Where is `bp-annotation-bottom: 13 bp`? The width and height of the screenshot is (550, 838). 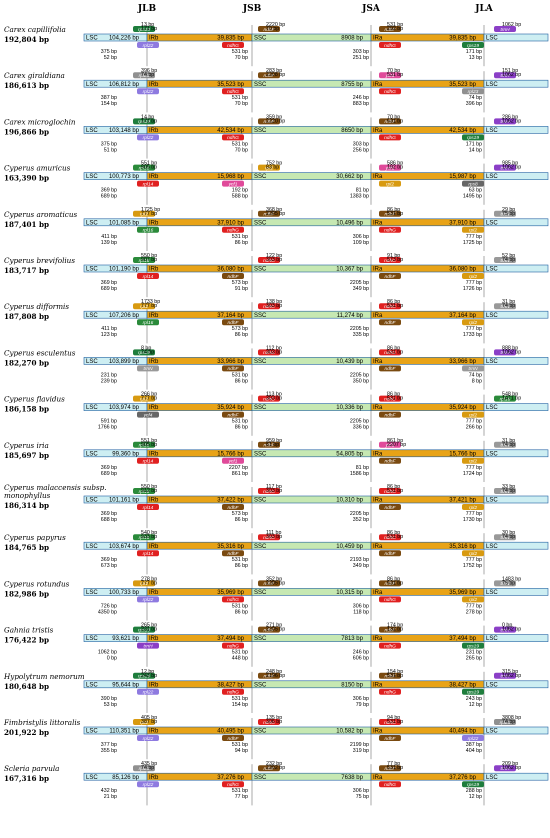 bp-annotation-bottom: 13 bp is located at coordinates (475, 58).